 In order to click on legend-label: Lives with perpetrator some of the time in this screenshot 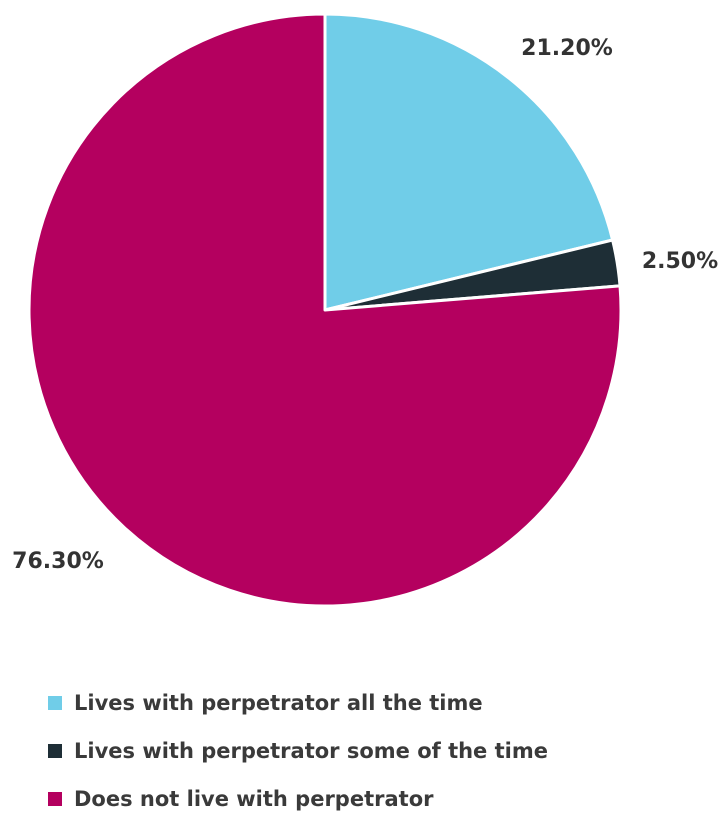, I will do `click(311, 751)`.